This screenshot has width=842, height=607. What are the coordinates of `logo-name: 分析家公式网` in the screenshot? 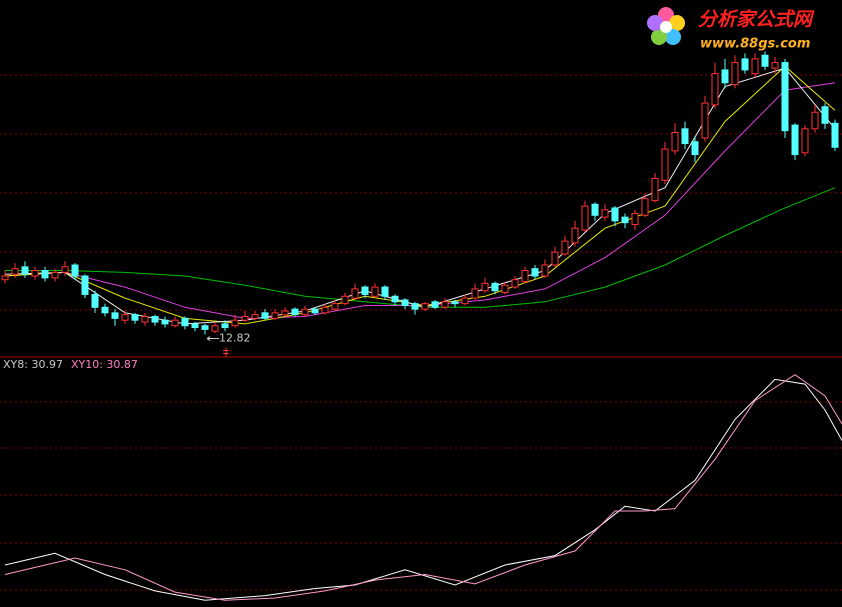 It's located at (756, 20).